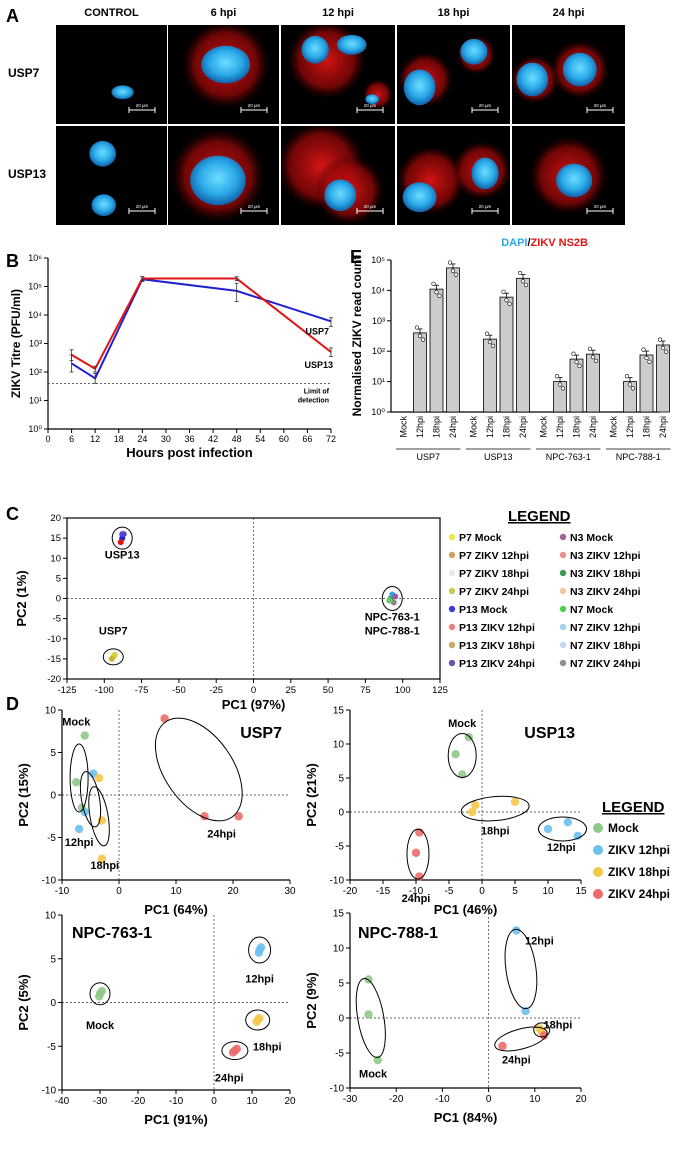 The image size is (685, 1158). Describe the element at coordinates (514, 243) in the screenshot. I see `dapi-label: DAPI` at that location.